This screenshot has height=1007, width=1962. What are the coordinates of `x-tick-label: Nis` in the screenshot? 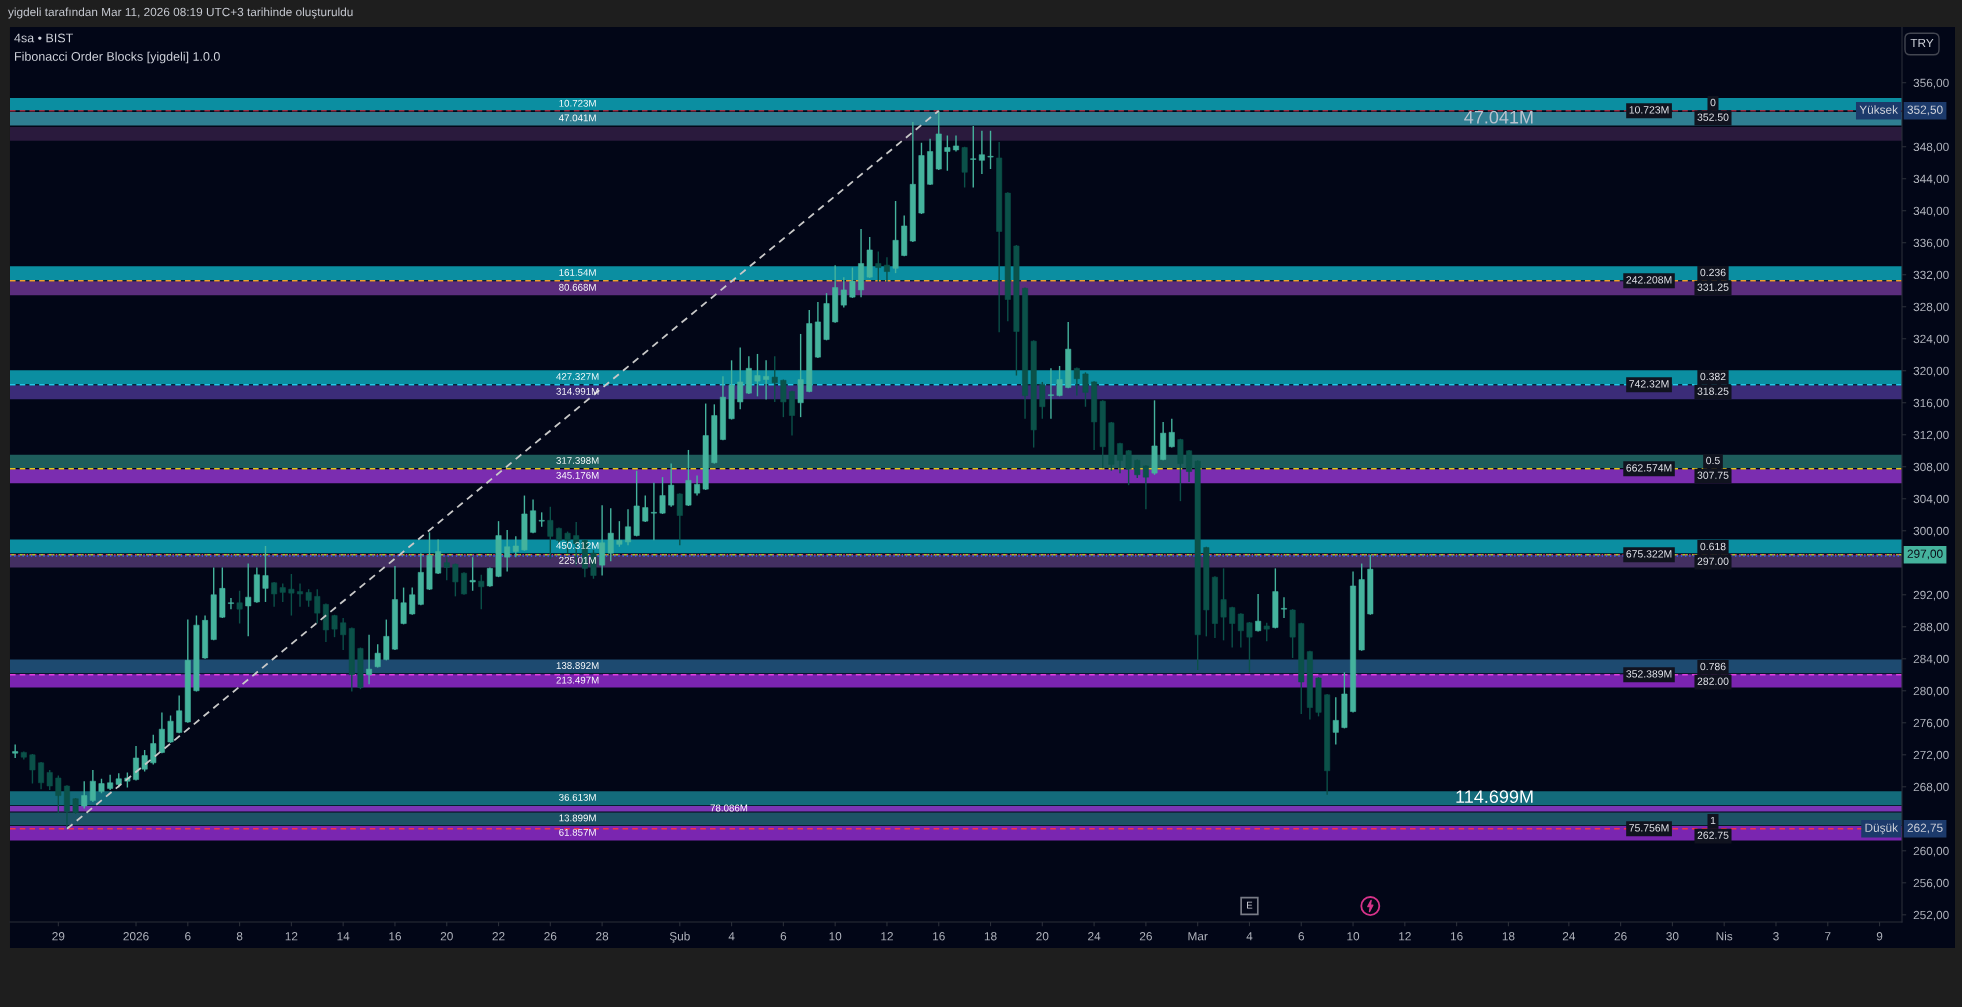 It's located at (1724, 936).